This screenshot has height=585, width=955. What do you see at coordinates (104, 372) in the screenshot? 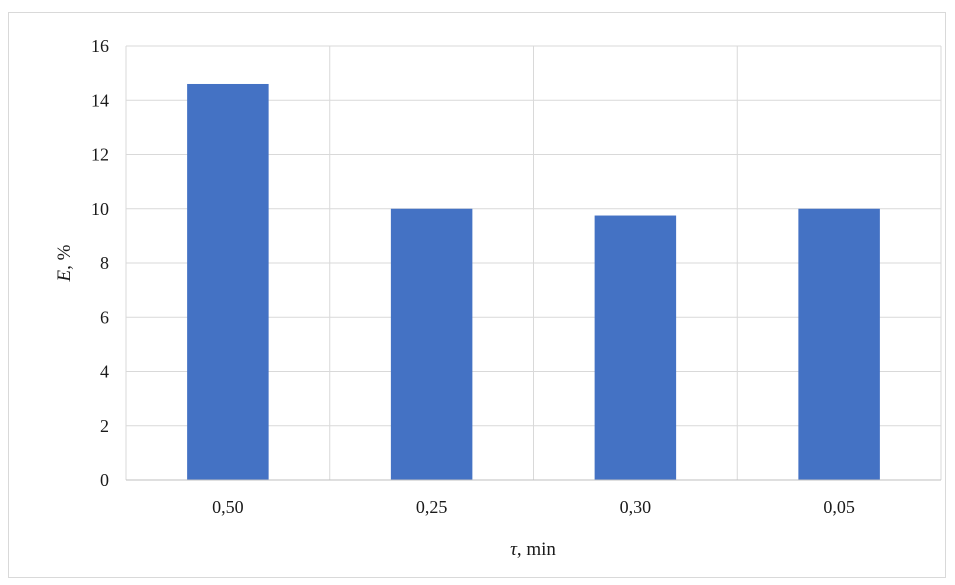
I see `y-tick-label: 4` at bounding box center [104, 372].